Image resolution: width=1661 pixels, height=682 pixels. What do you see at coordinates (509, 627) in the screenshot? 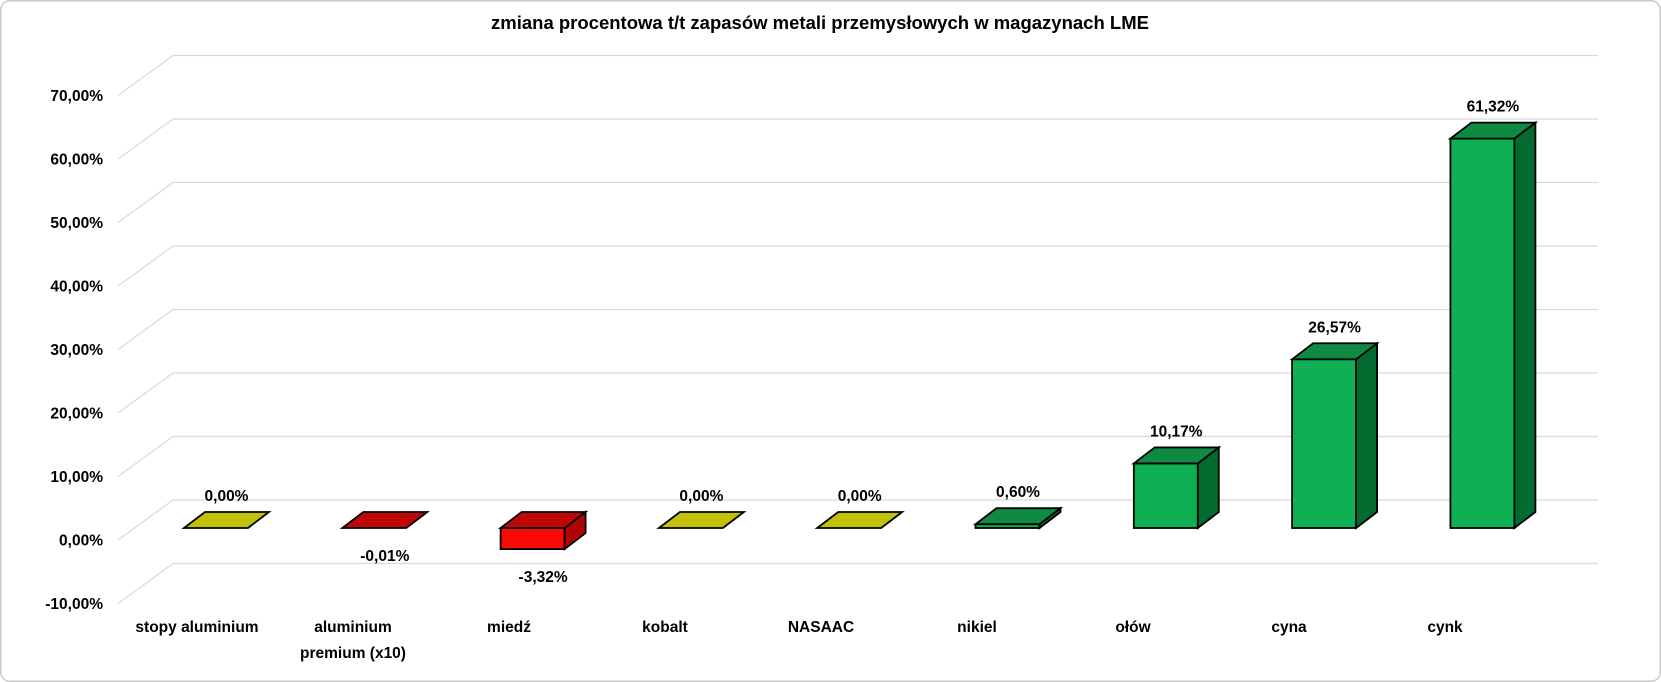
I see `x-axis-category: miedź` at bounding box center [509, 627].